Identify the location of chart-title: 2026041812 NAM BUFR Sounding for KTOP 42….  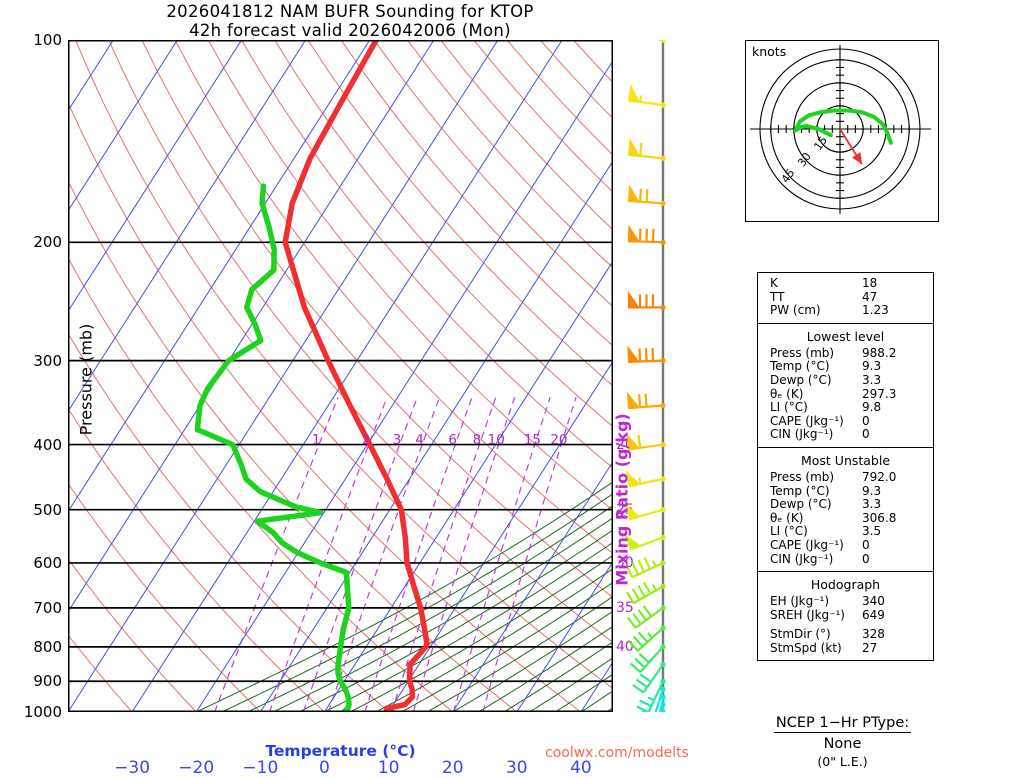
(350, 21).